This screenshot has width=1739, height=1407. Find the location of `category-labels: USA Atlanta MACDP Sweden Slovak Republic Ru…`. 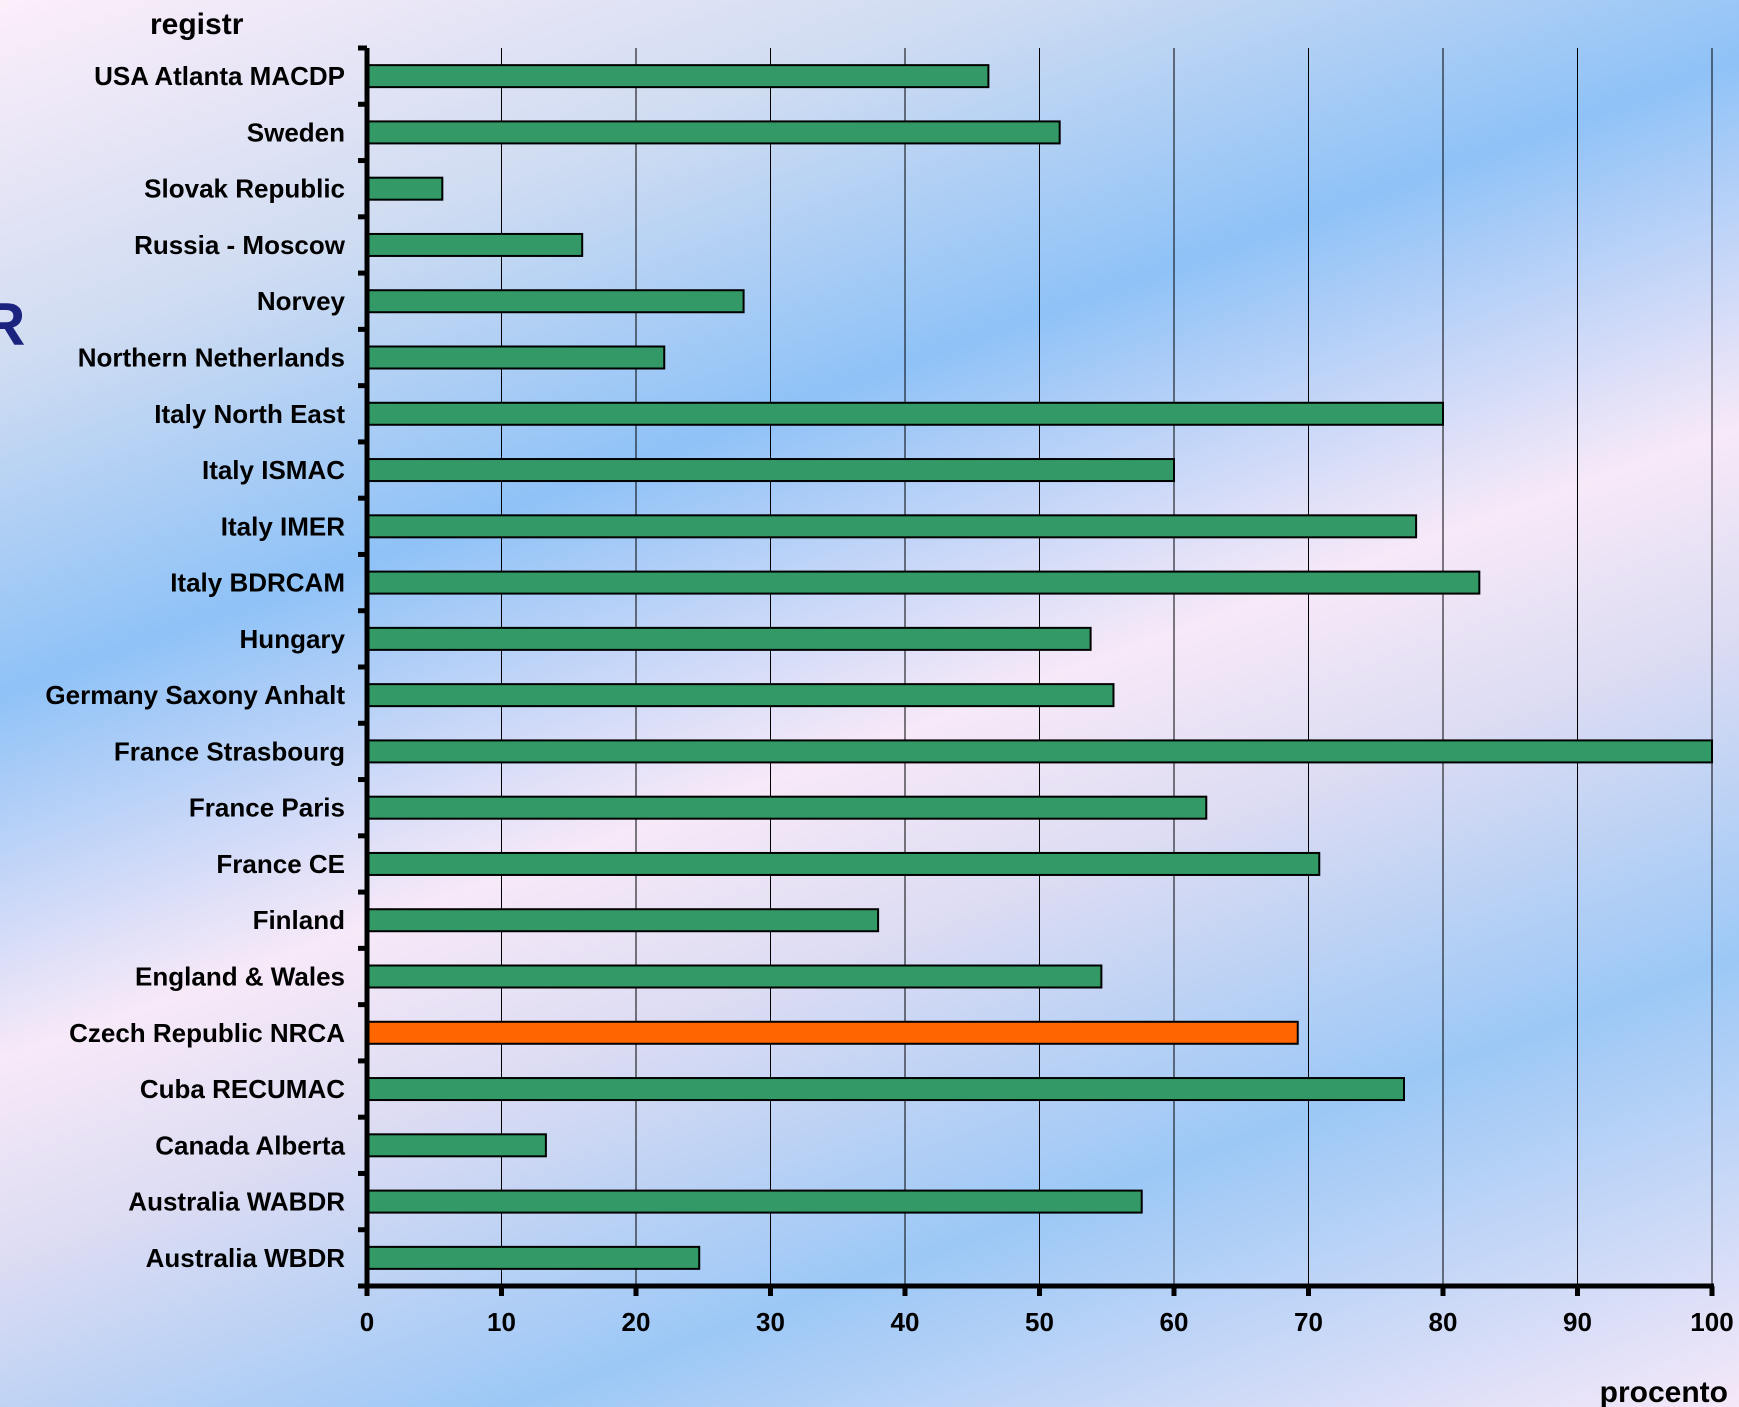

category-labels: USA Atlanta MACDP Sweden Slovak Republic Ru… is located at coordinates (195, 667).